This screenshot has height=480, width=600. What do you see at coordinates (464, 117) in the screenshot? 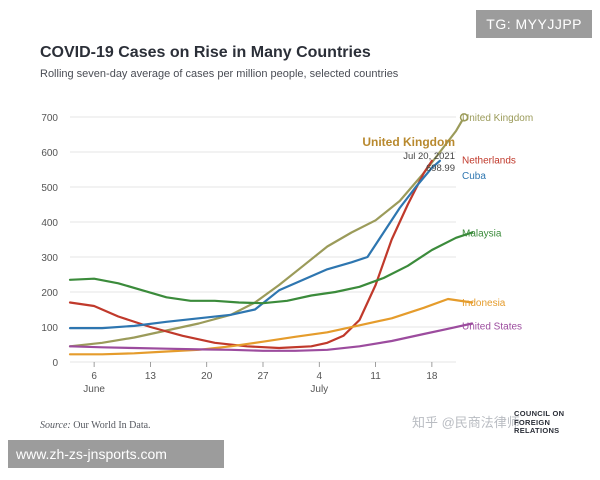
I see `annotation-marker` at bounding box center [464, 117].